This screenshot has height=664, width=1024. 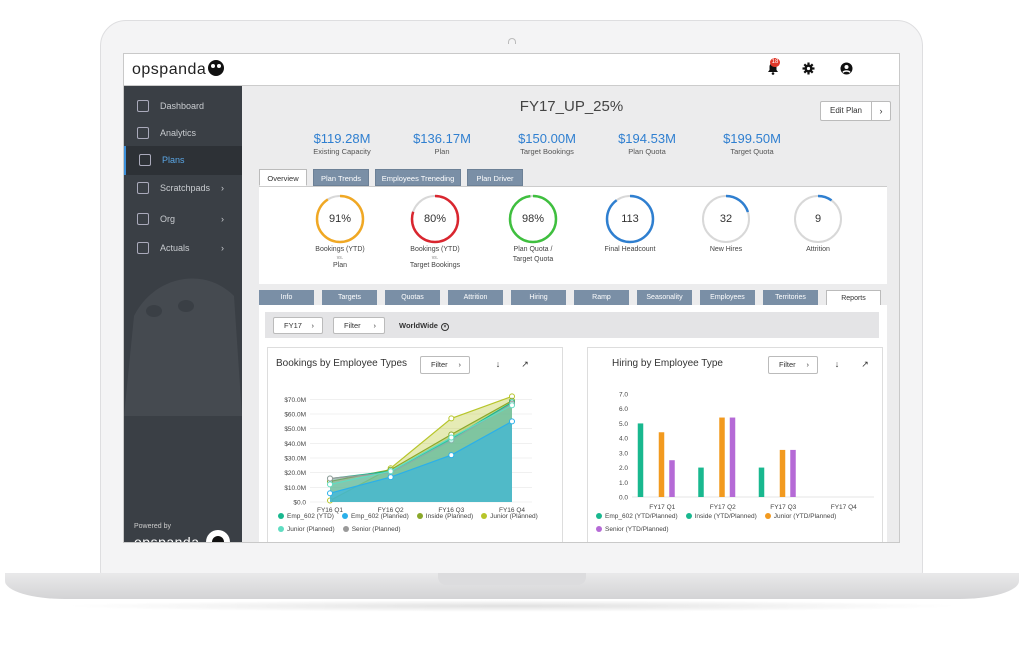 I want to click on sidebar-item-analytics: Analytics, so click(x=183, y=133).